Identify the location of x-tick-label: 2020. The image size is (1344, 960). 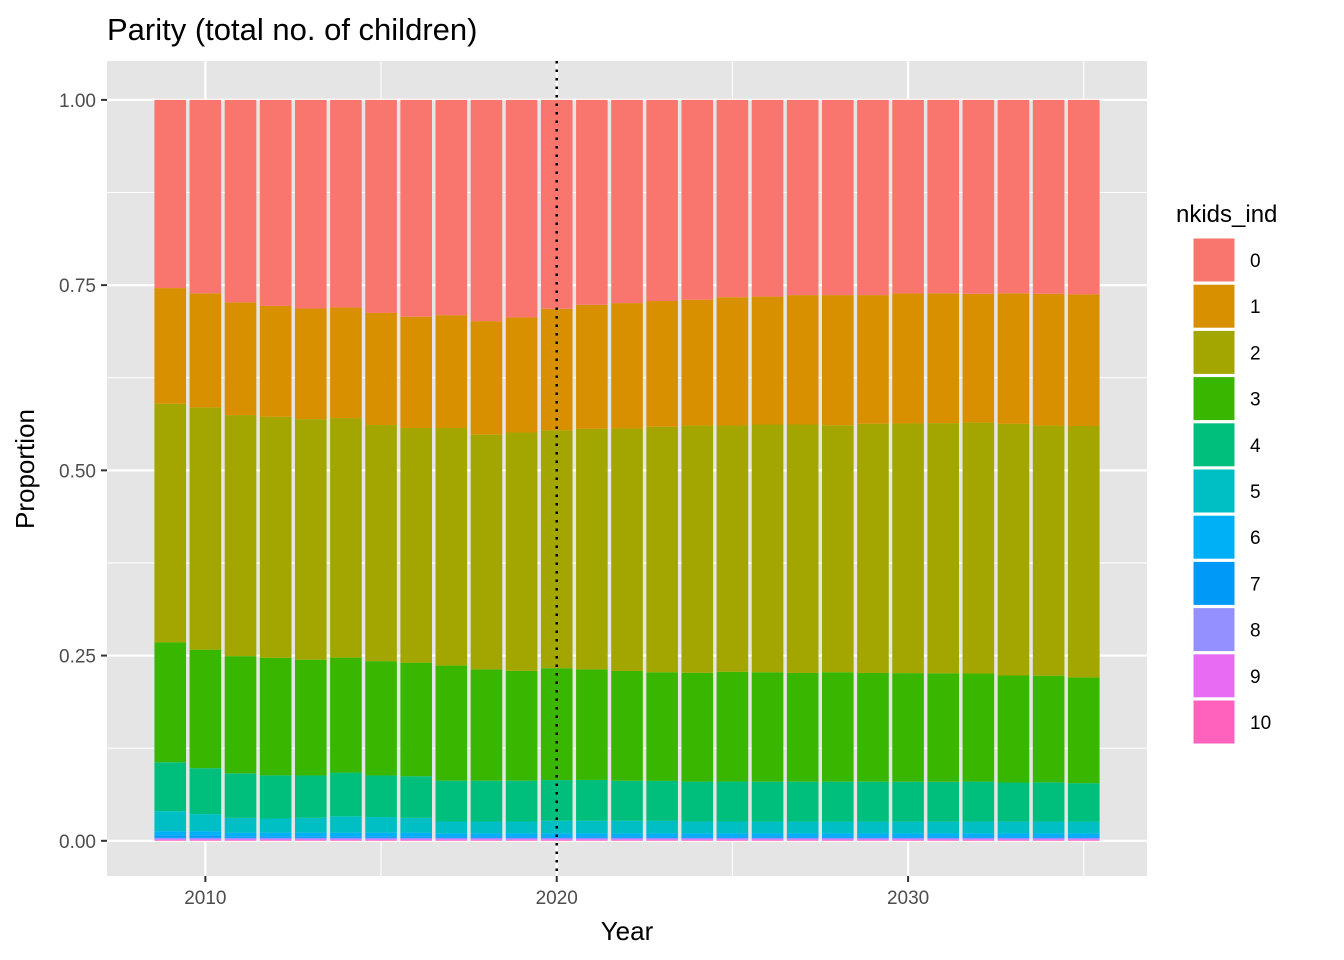
(557, 898).